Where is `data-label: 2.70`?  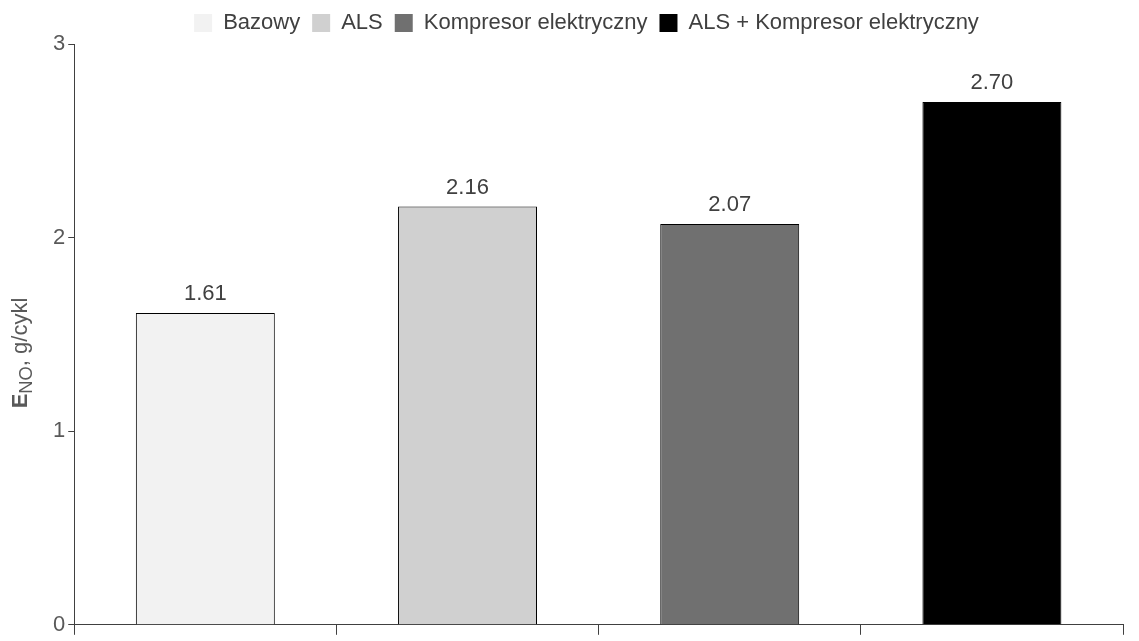 data-label: 2.70 is located at coordinates (992, 82).